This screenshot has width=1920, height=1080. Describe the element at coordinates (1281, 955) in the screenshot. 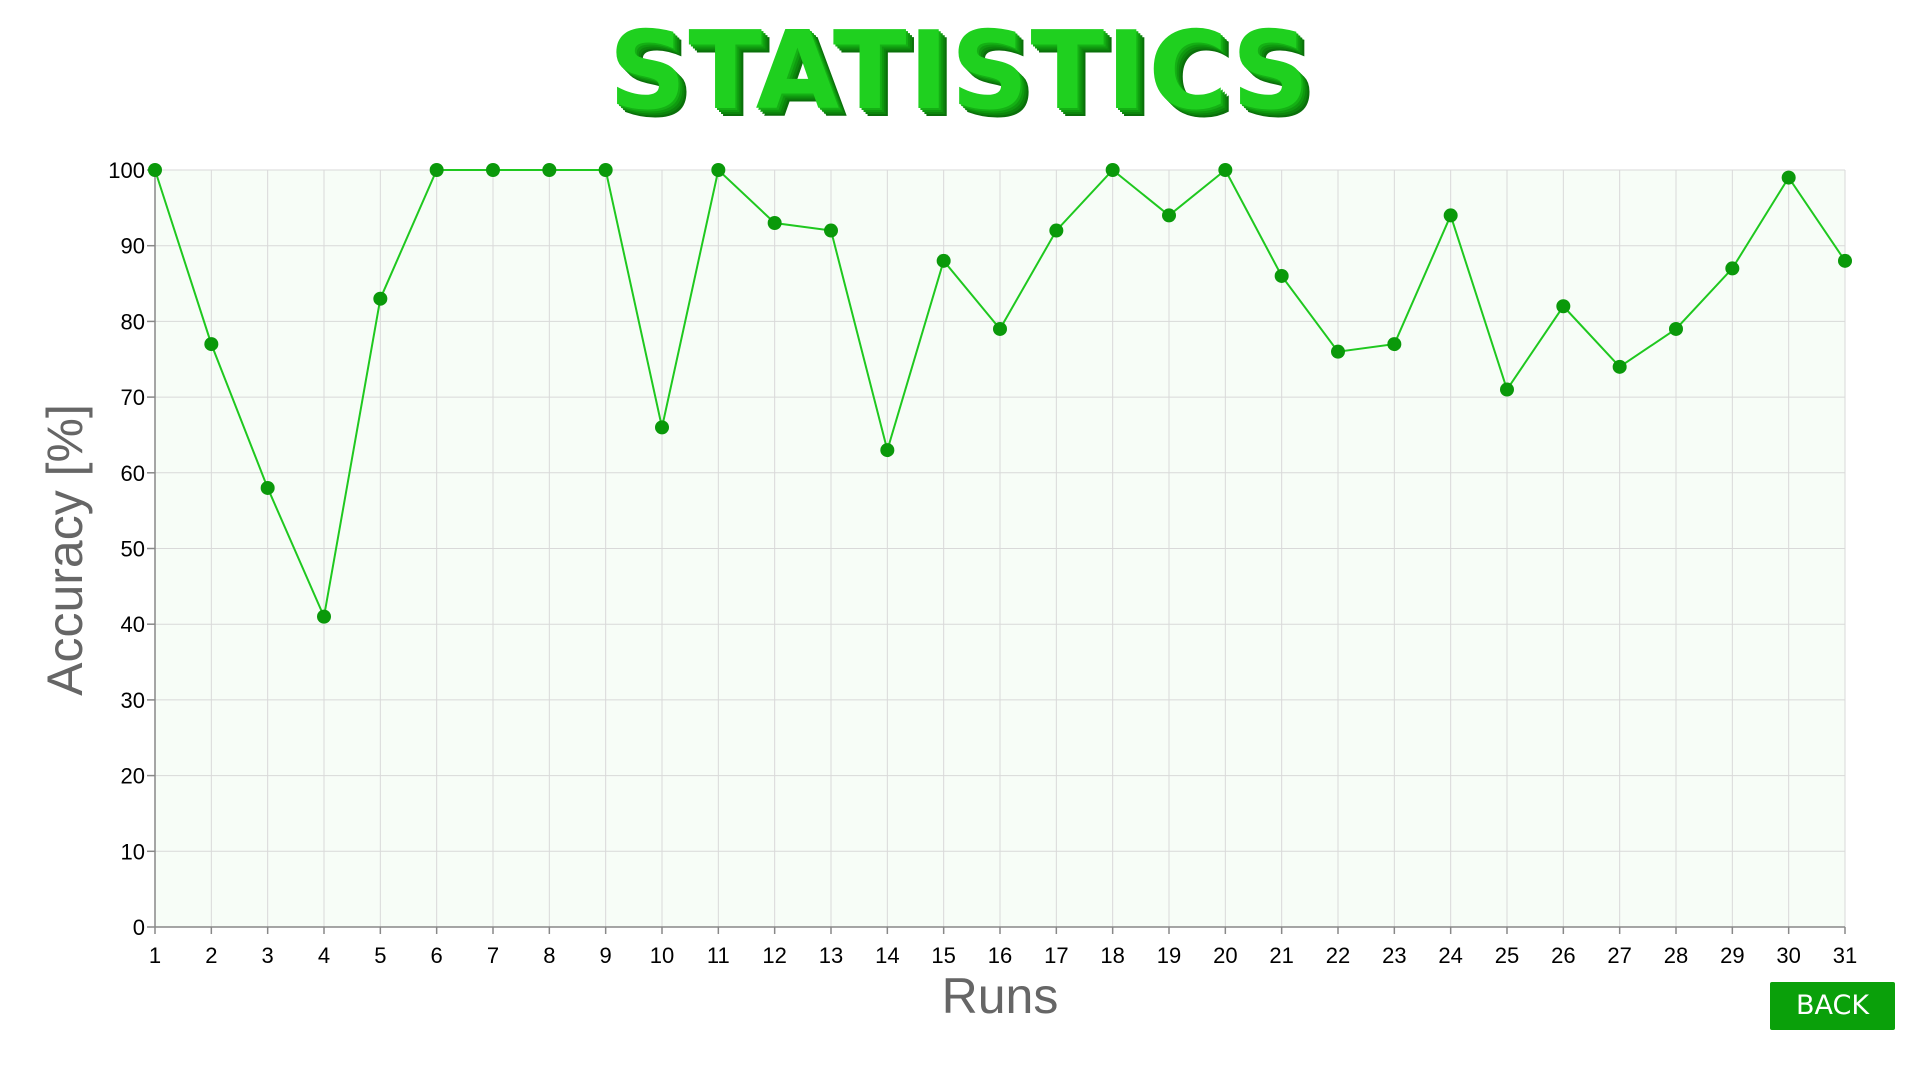

I see `x-tick-label: 21` at that location.